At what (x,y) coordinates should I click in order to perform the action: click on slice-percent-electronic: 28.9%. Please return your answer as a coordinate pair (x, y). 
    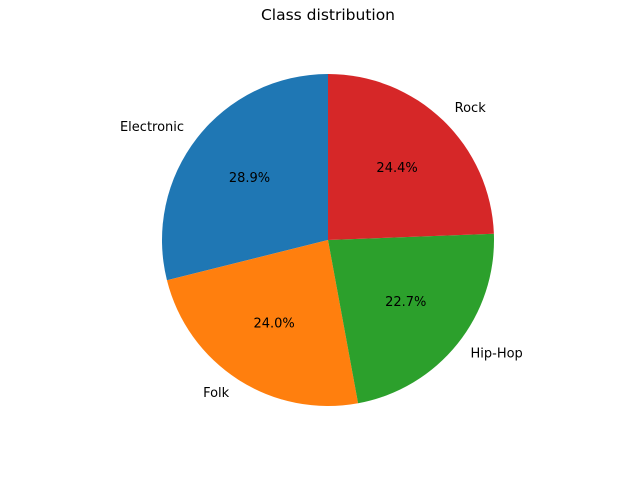
    Looking at the image, I should click on (249, 178).